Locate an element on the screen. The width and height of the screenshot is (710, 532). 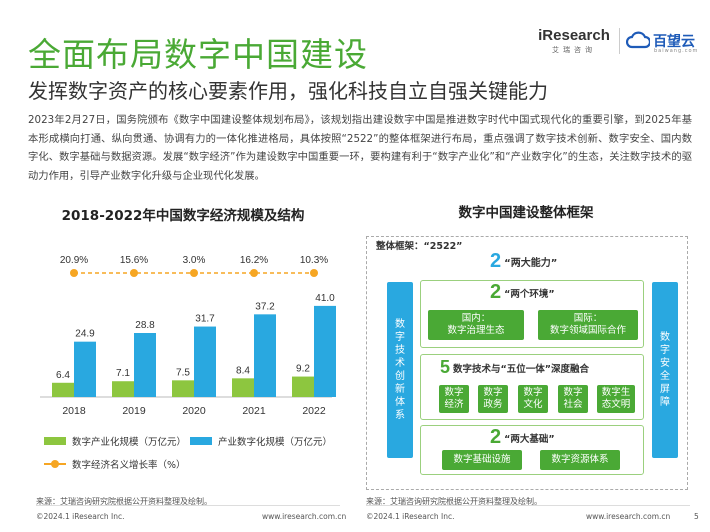
framework-title: 数字中国建设整体框架 is located at coordinates (526, 213).